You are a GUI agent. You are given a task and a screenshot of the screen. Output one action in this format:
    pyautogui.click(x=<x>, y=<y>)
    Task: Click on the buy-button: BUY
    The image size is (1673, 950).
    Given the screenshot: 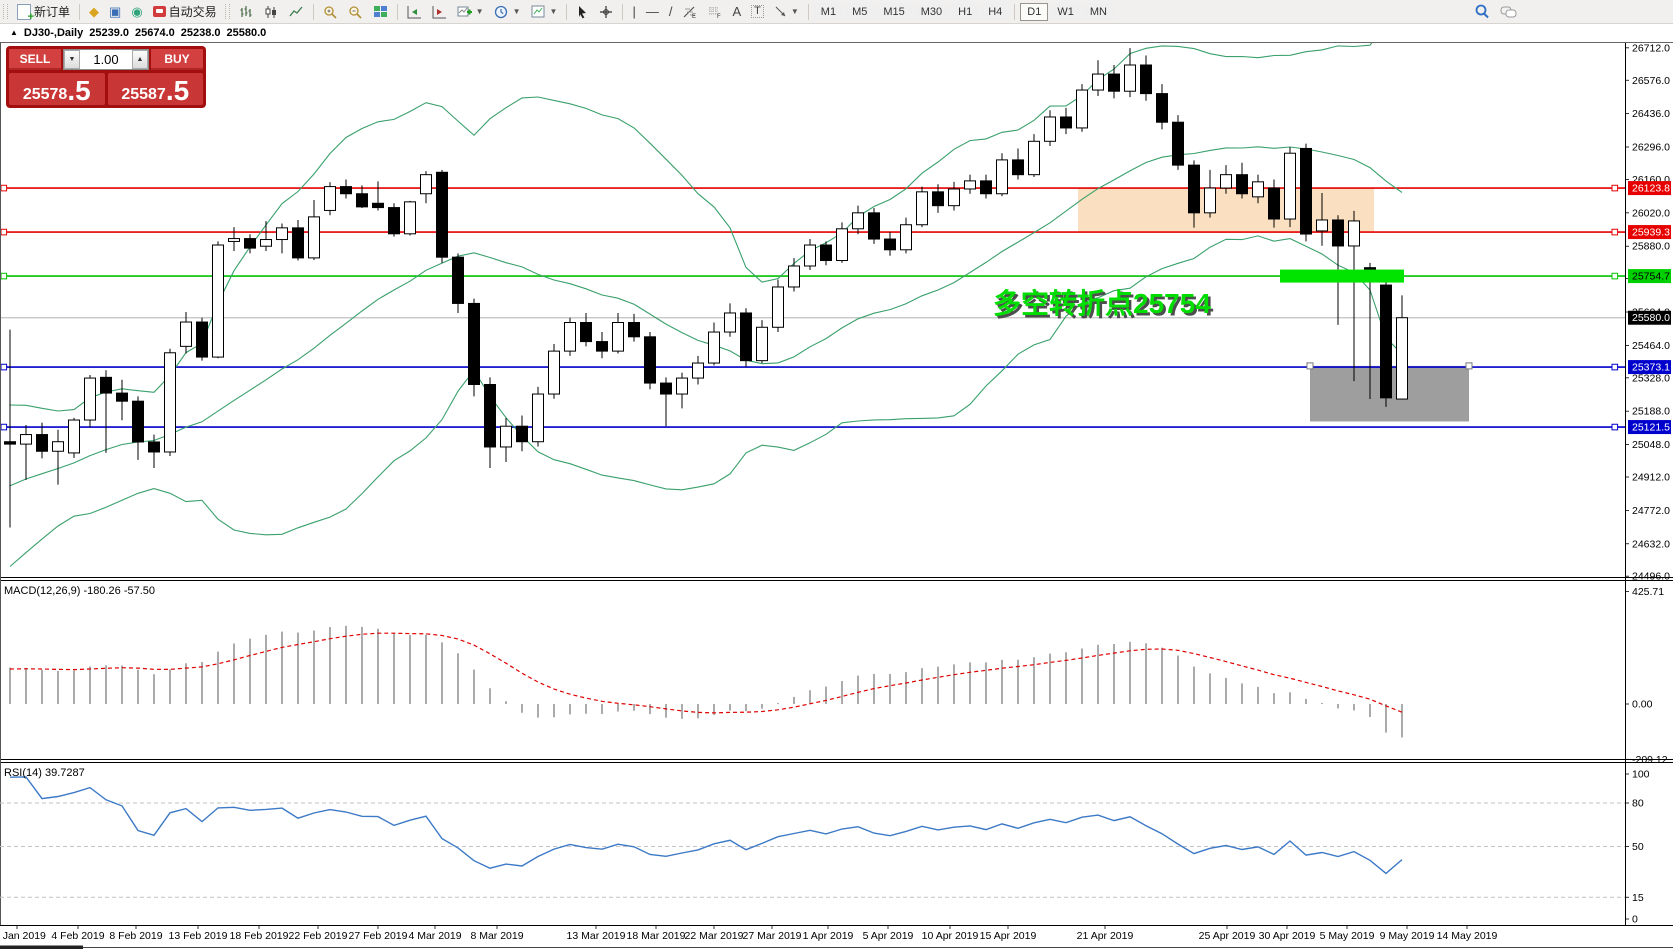 What is the action you would take?
    pyautogui.click(x=177, y=59)
    